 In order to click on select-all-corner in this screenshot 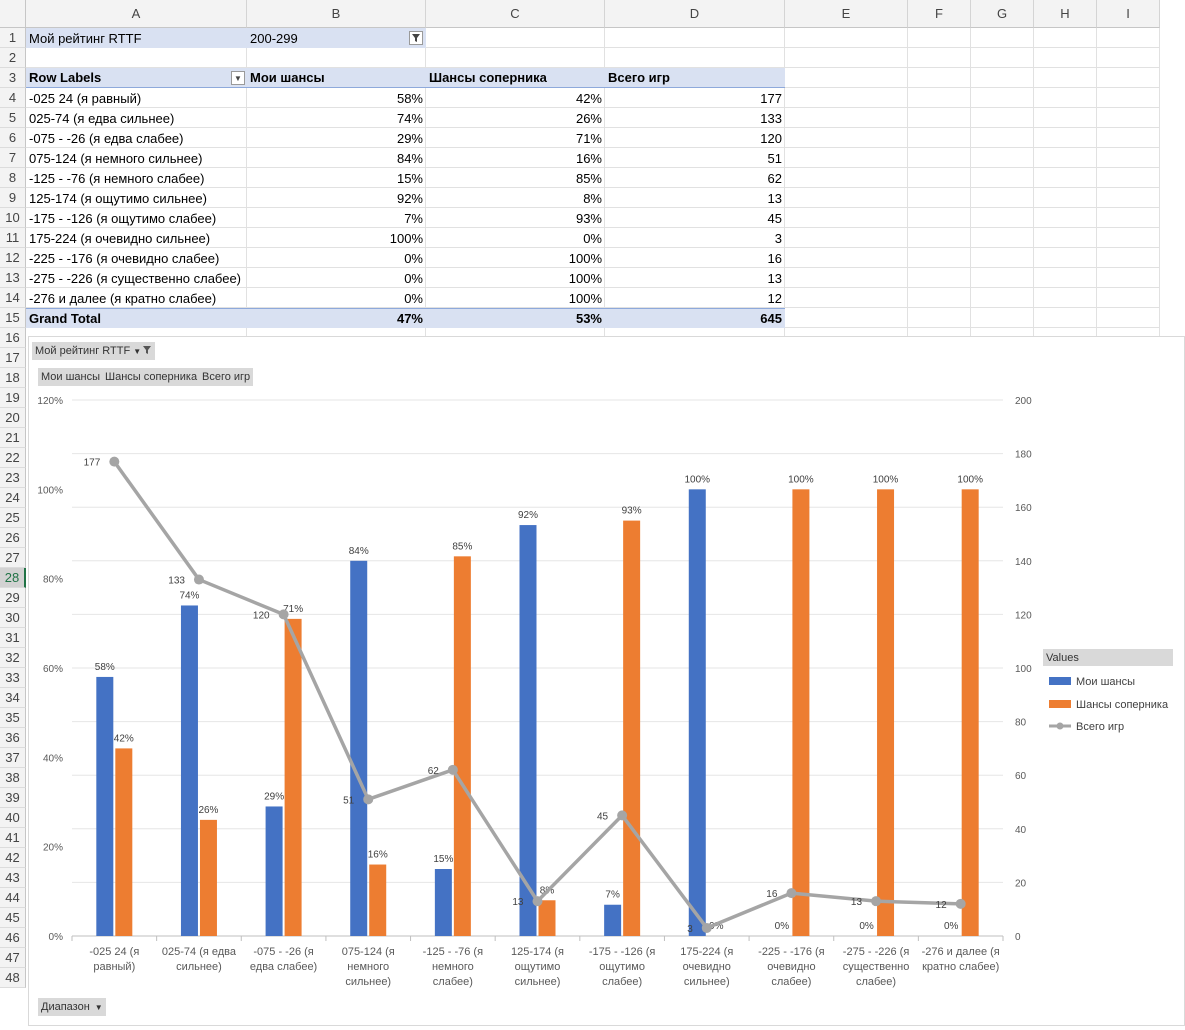, I will do `click(13, 14)`.